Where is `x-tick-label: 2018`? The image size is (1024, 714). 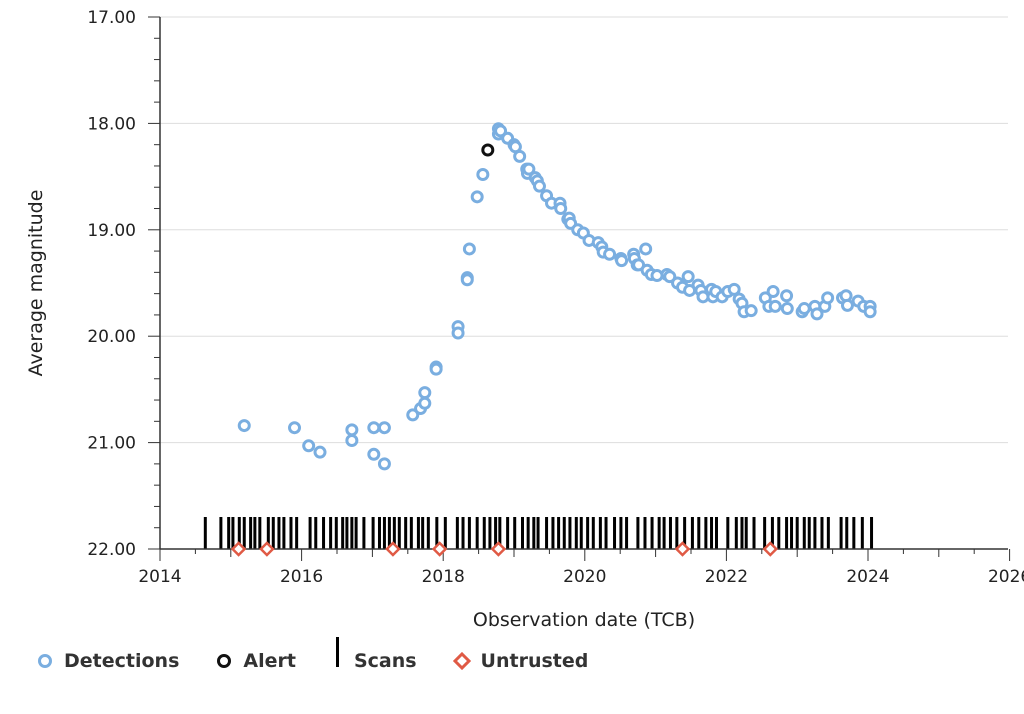
x-tick-label: 2018 is located at coordinates (443, 577).